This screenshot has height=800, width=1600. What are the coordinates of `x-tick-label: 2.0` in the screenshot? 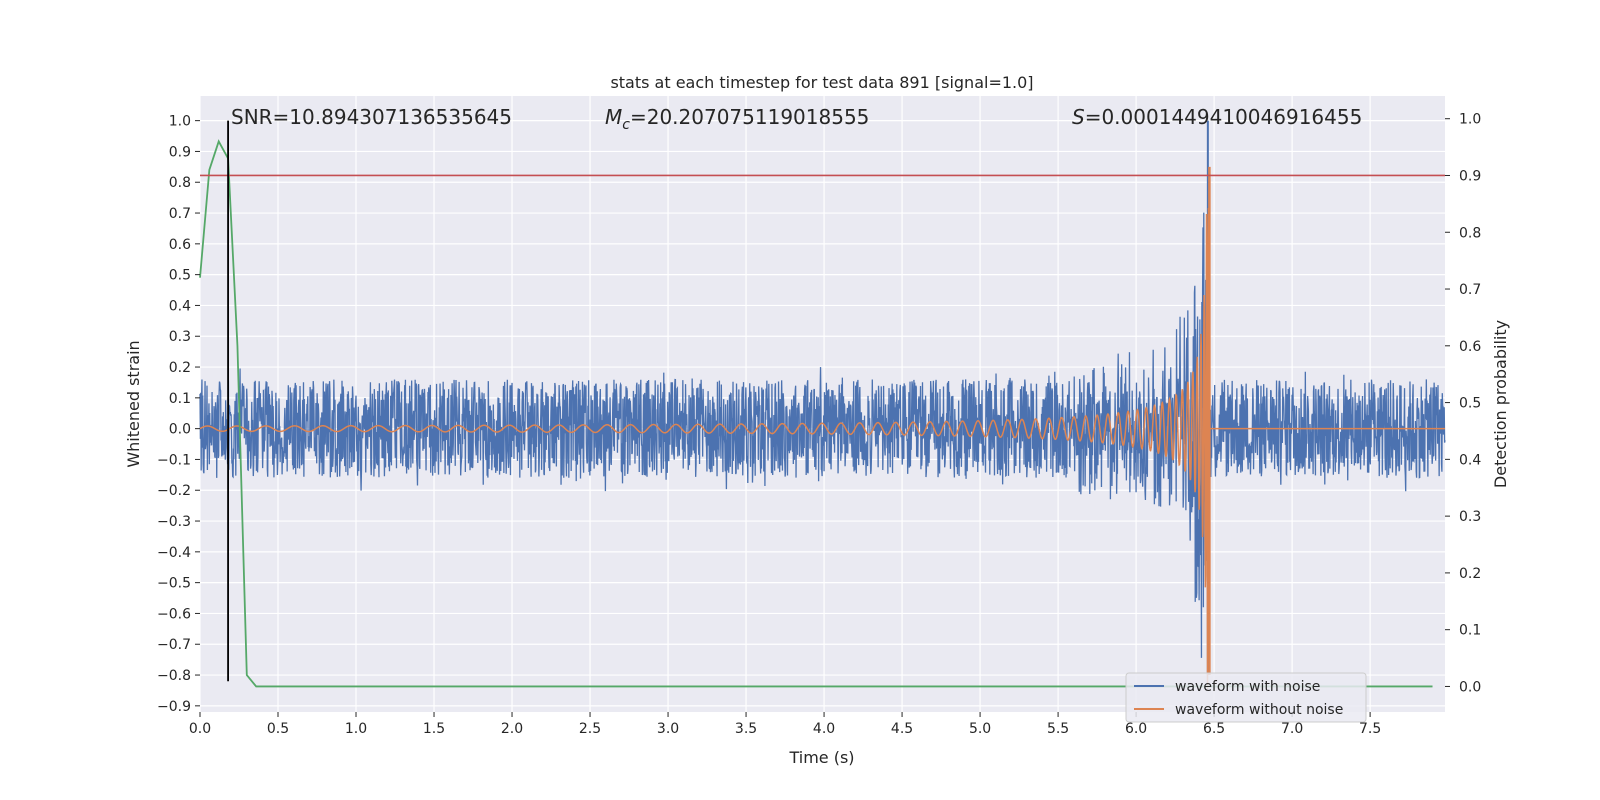 It's located at (512, 729).